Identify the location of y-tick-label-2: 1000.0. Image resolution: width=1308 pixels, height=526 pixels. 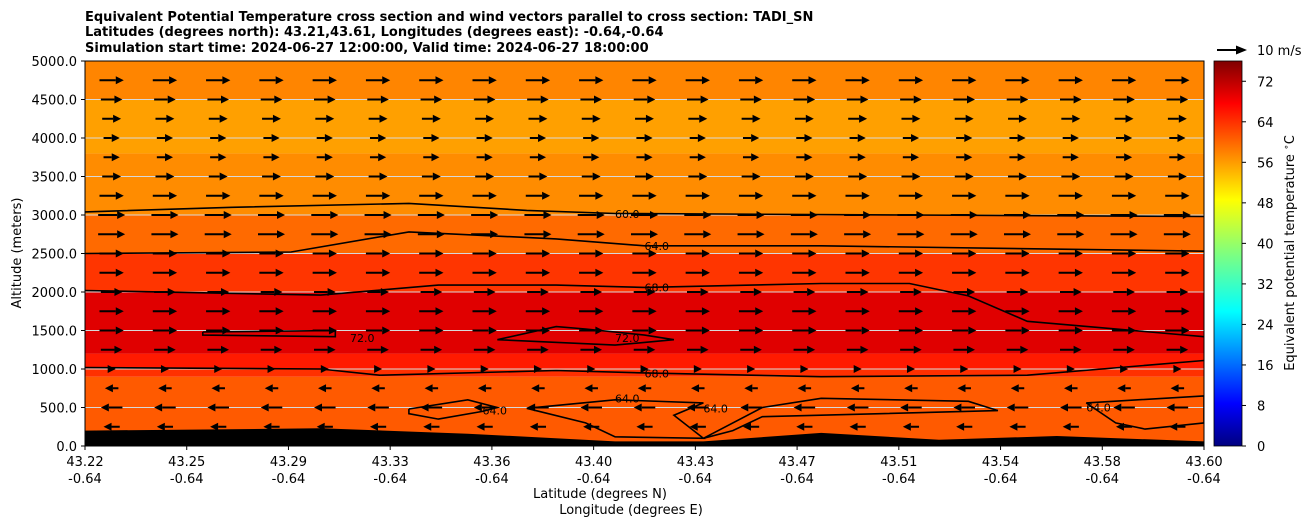
(55, 370).